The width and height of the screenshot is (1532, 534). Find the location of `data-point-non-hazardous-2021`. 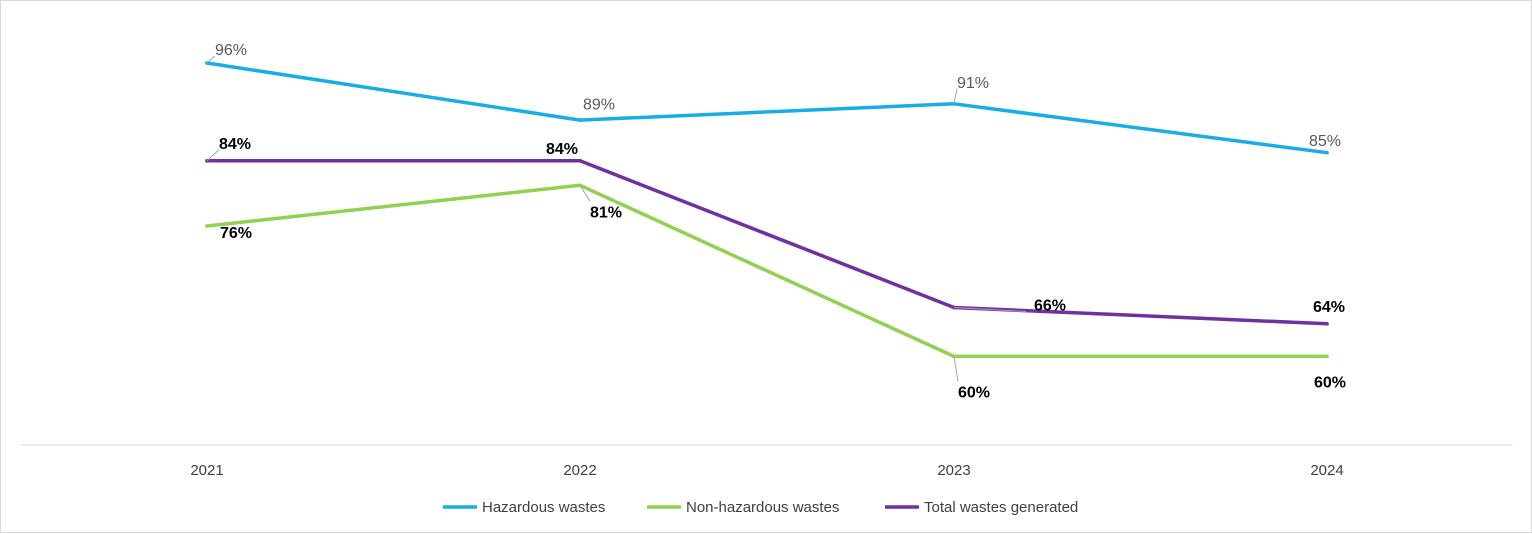

data-point-non-hazardous-2021 is located at coordinates (207, 226).